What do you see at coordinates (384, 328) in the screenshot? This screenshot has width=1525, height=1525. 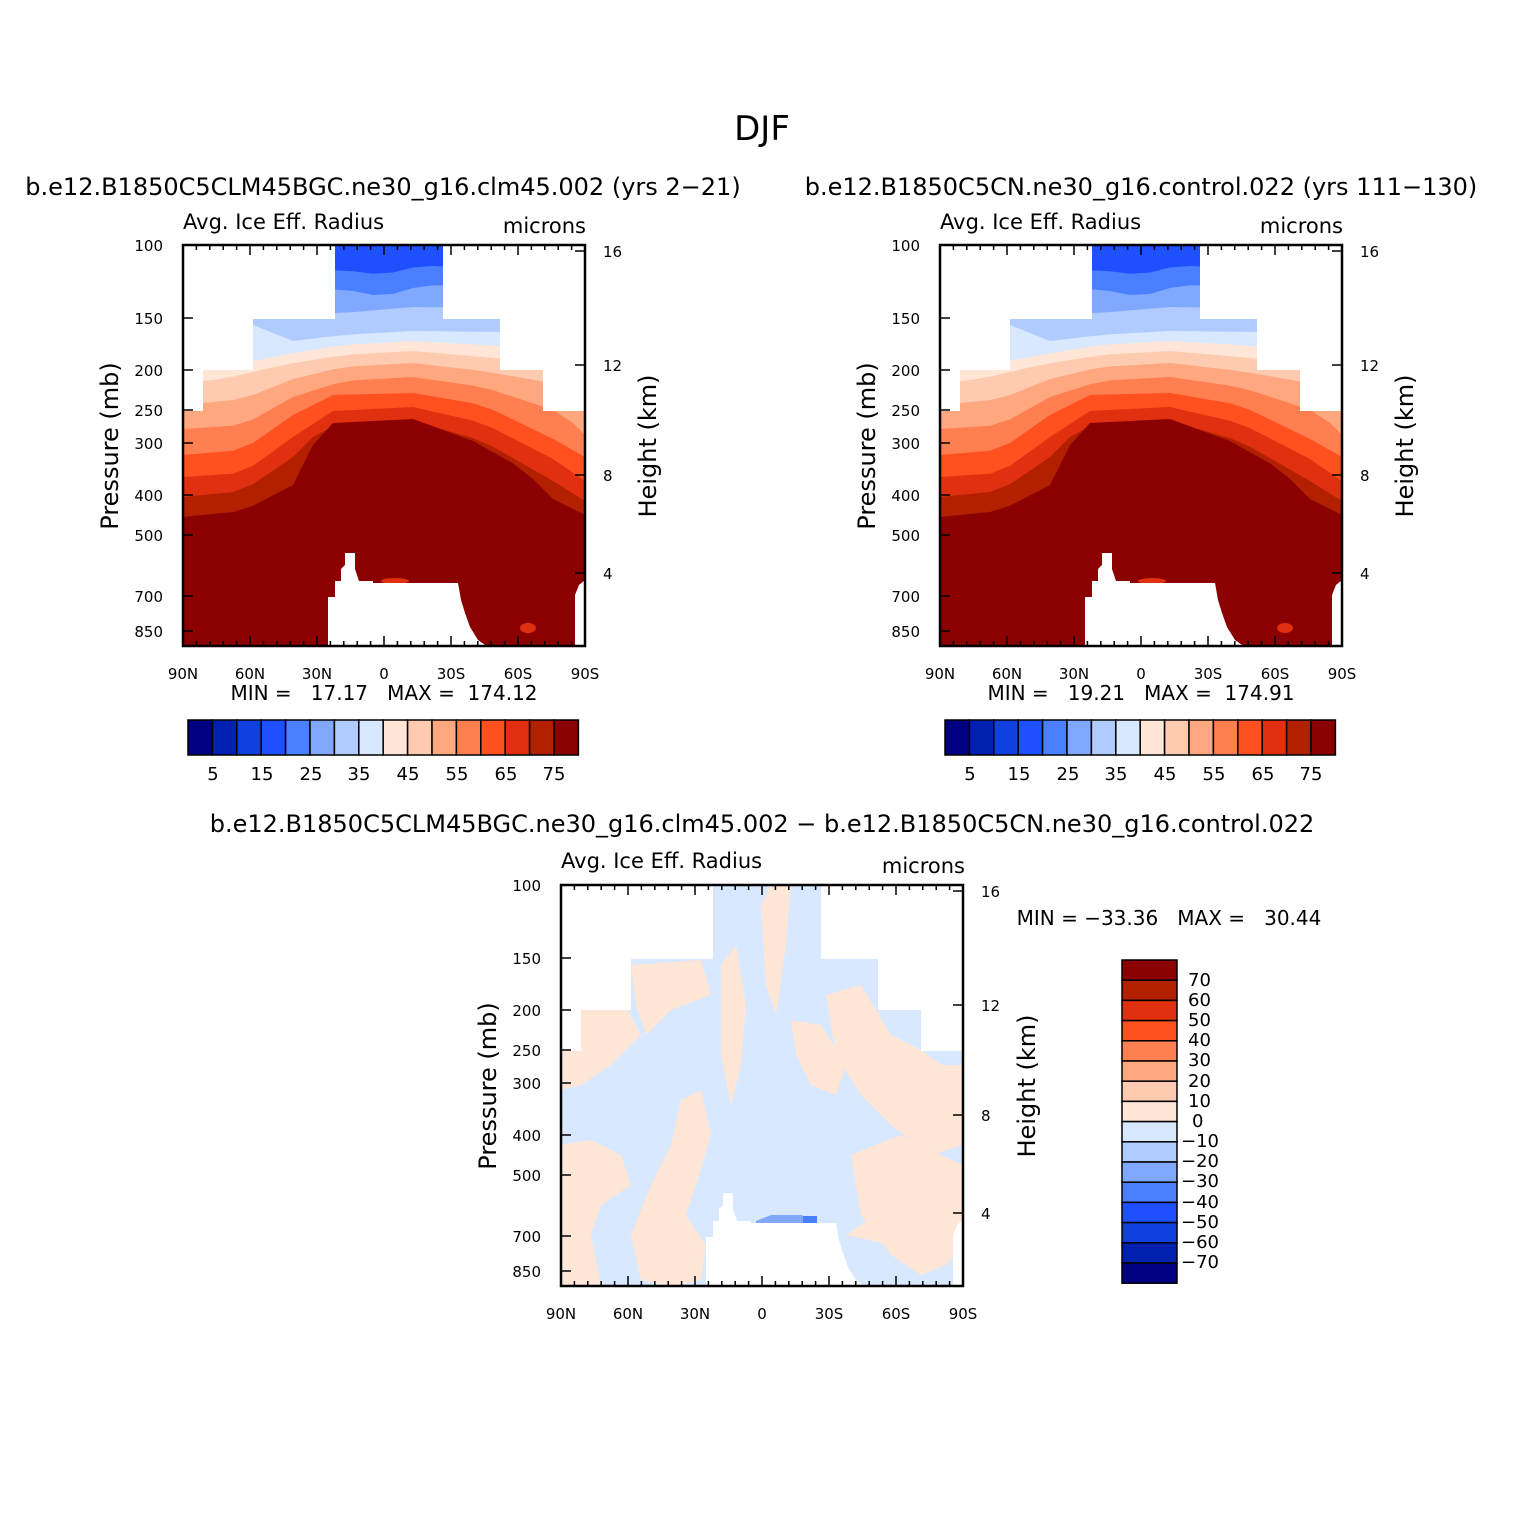 I see `panel-1-mask-top` at bounding box center [384, 328].